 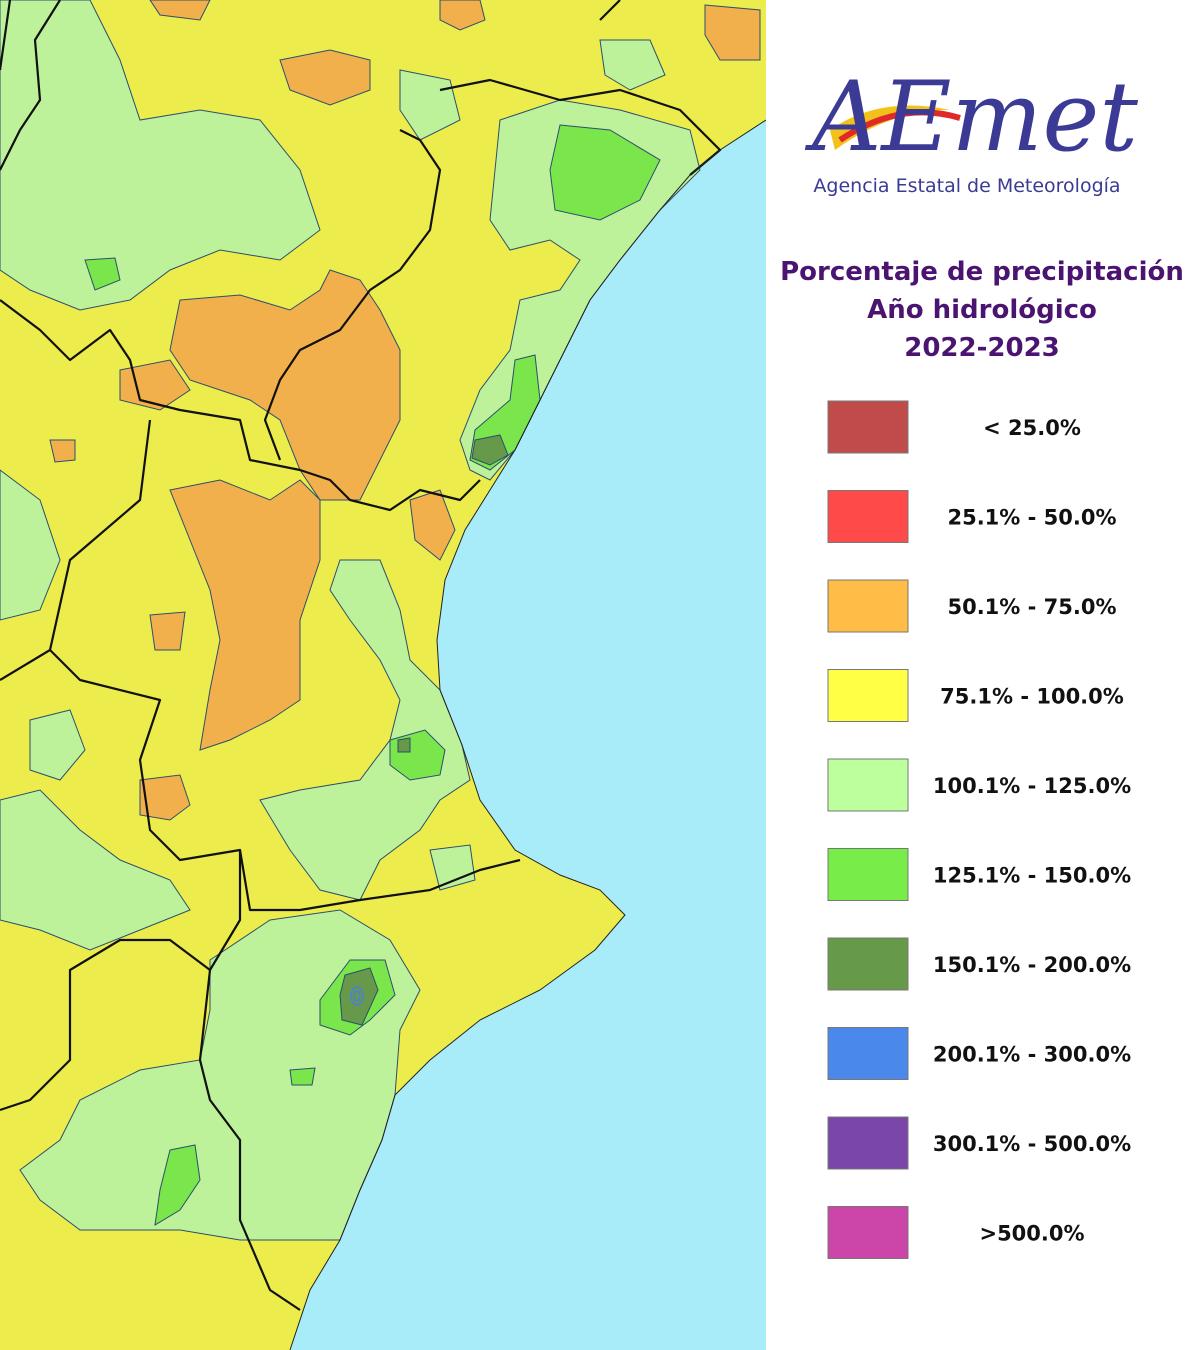 I want to click on legend-label: 50.1% - 75.0%, so click(x=1031, y=607).